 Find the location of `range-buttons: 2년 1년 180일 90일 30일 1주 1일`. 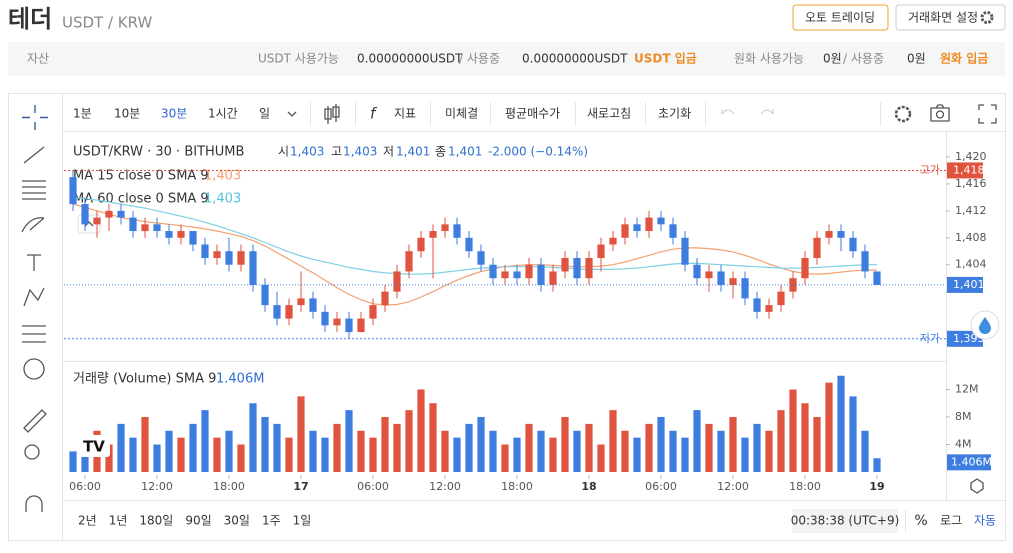

range-buttons: 2년 1년 180일 90일 30일 1주 1일 is located at coordinates (194, 521).